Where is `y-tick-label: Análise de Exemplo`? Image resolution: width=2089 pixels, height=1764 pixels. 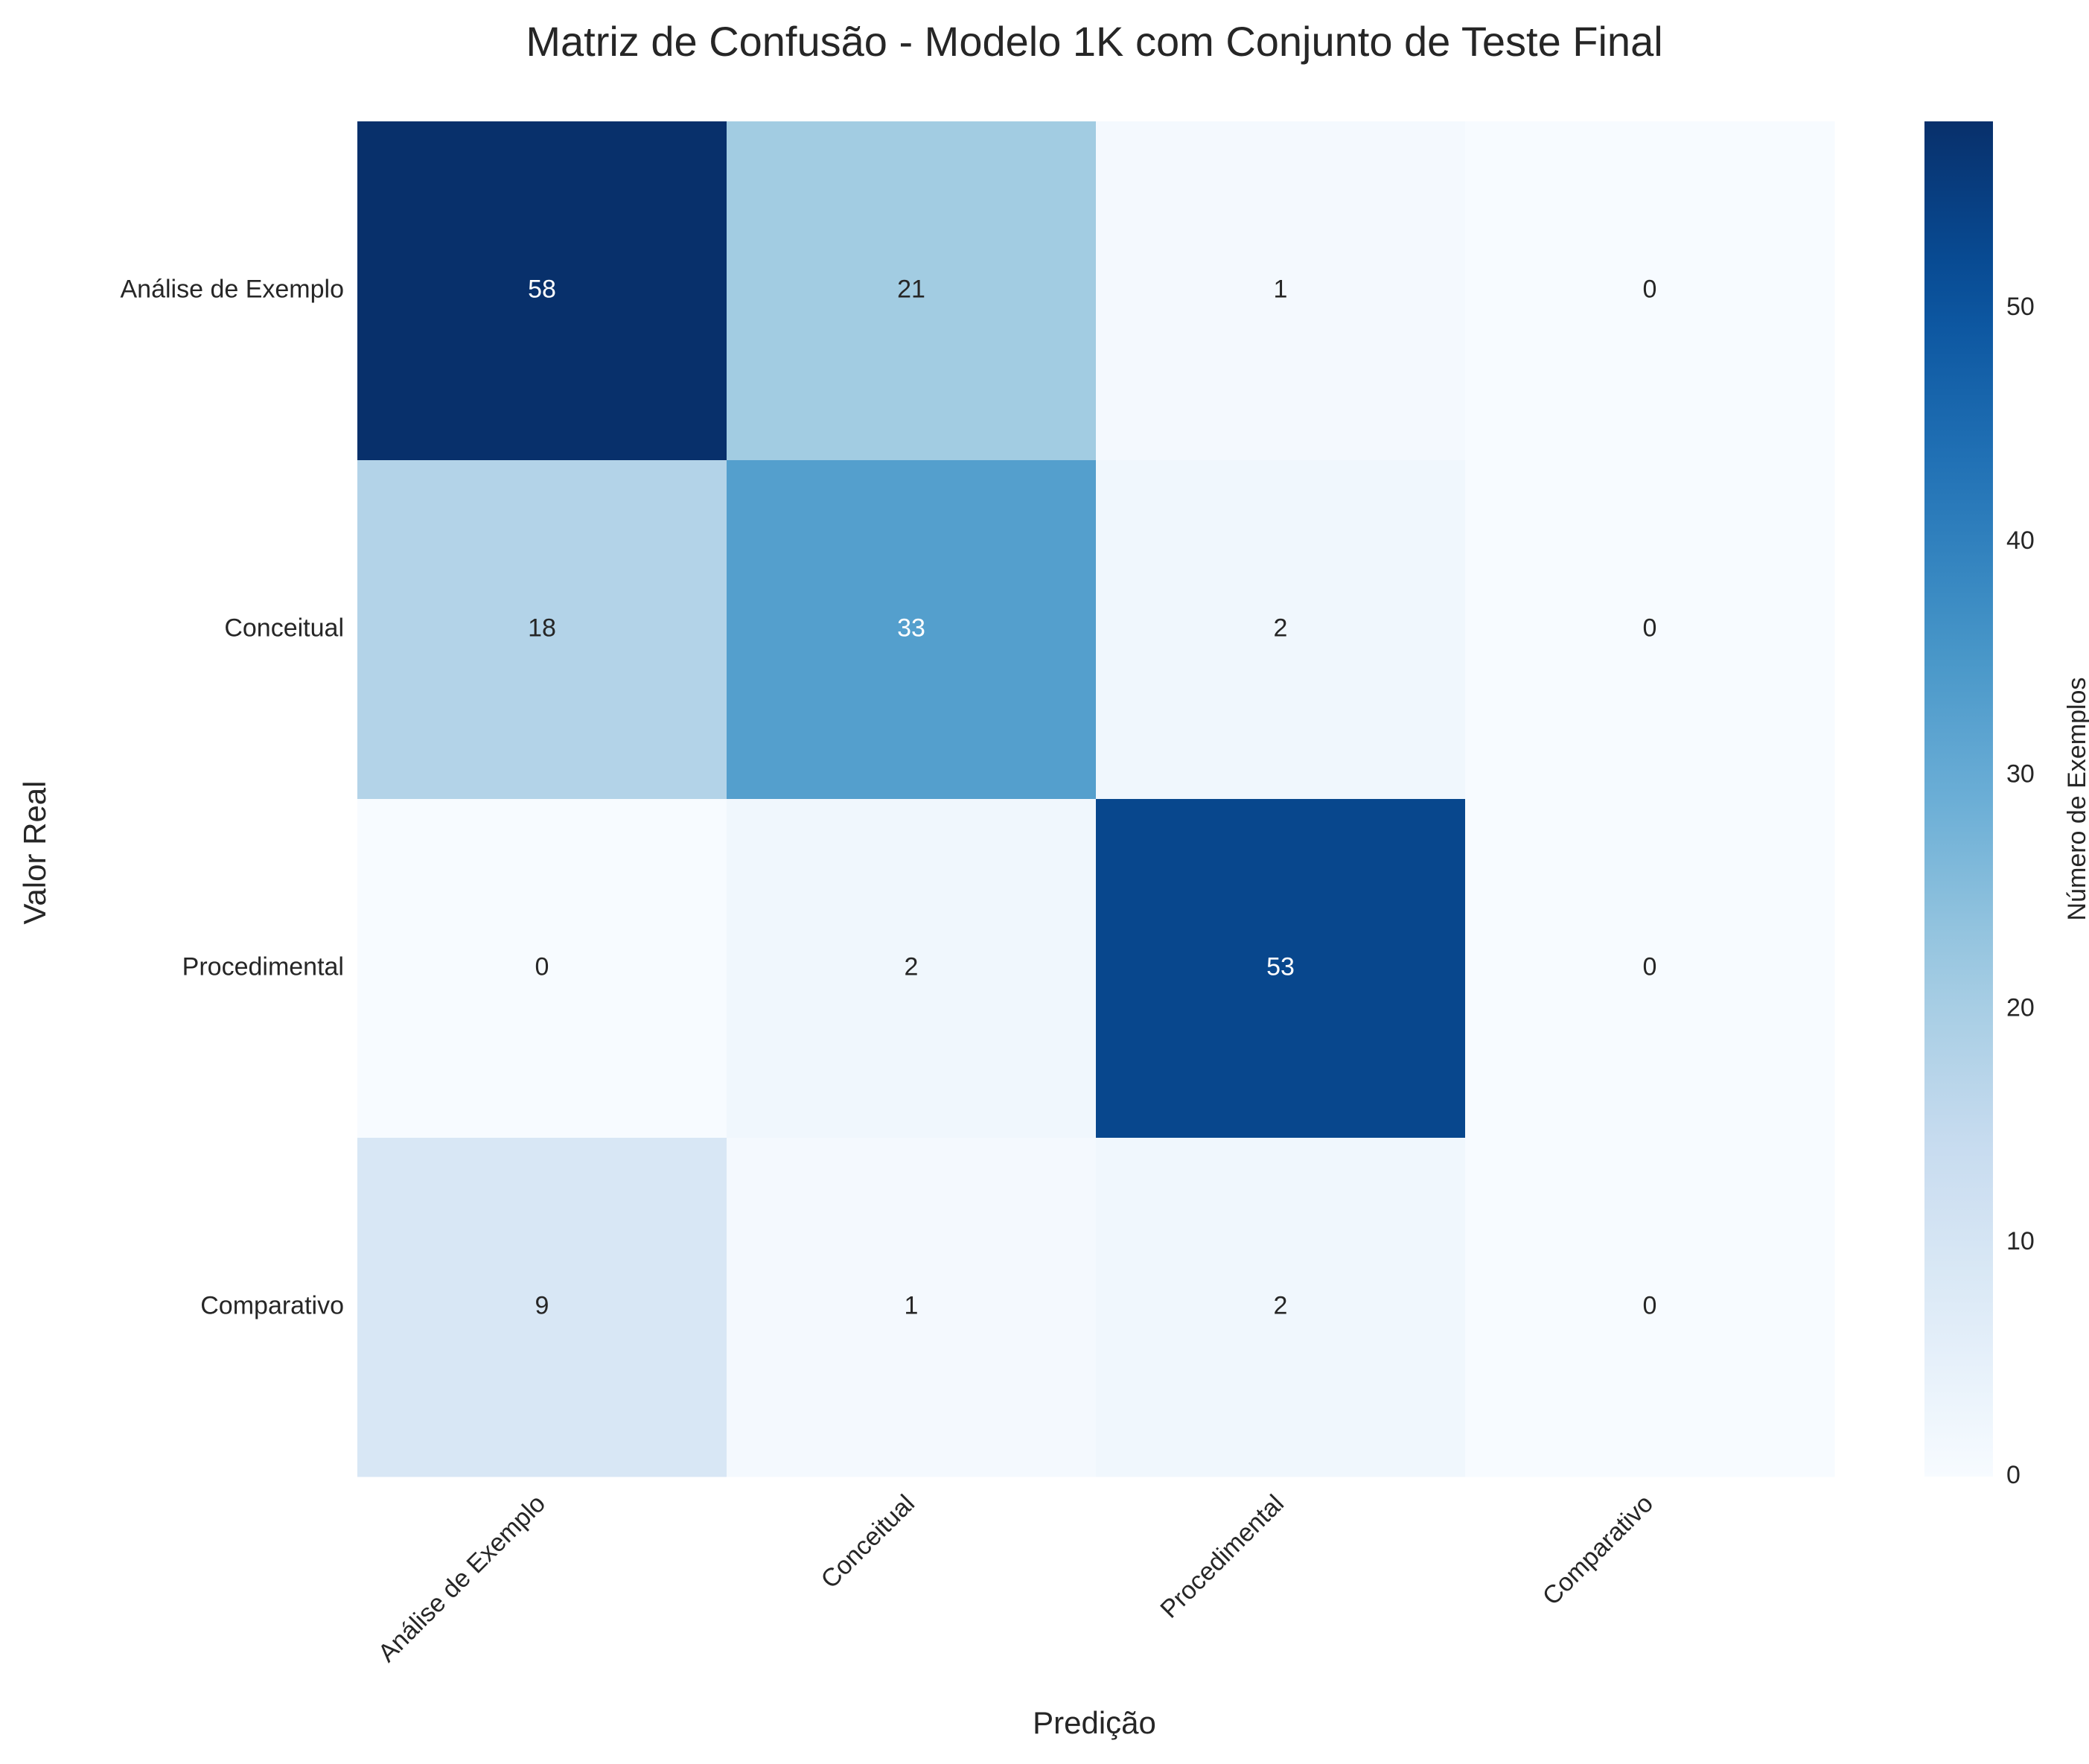
y-tick-label: Análise de Exemplo is located at coordinates (232, 289).